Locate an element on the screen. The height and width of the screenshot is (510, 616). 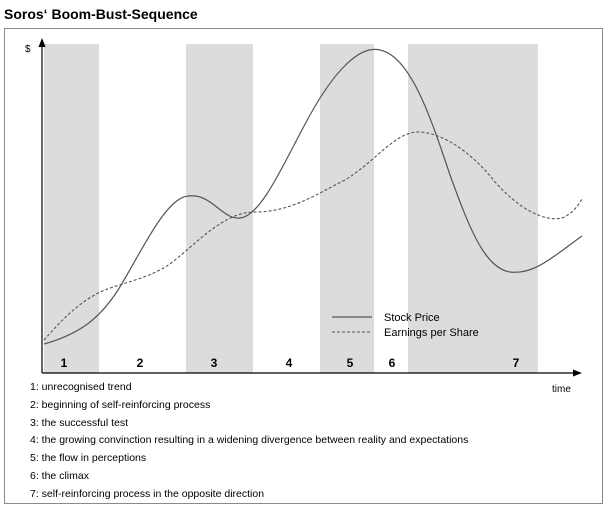
phase-note-5: 5: the flow in perceptions is located at coordinates (88, 458).